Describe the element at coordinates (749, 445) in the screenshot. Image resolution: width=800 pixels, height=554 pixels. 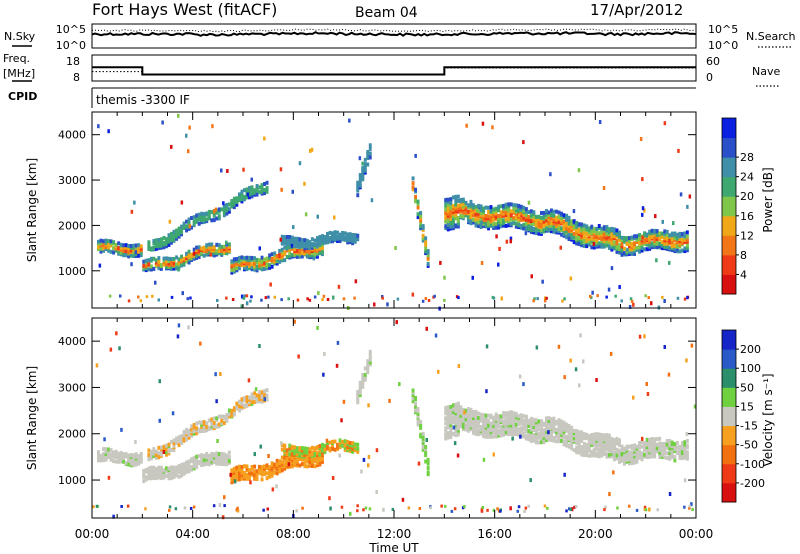
I see `colorbar-tick-label: -50` at that location.